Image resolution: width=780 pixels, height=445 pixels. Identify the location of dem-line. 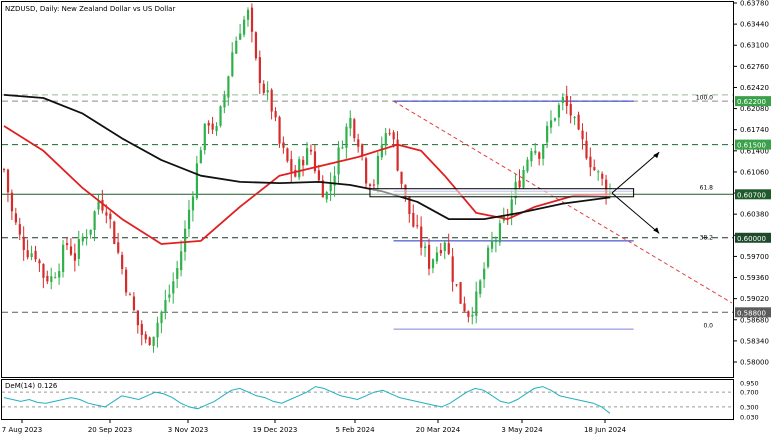
(307, 400).